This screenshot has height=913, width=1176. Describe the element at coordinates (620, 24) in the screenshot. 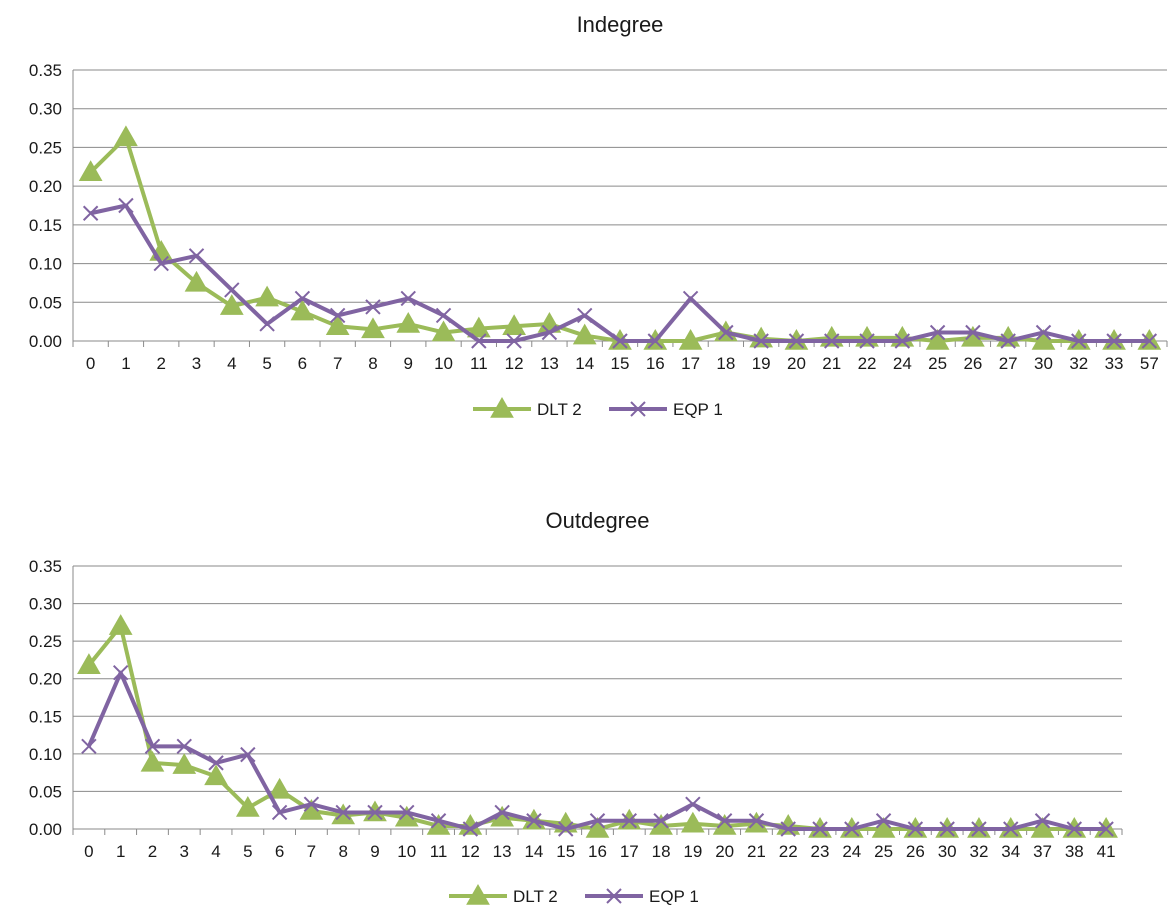

I see `chart-title: Indegree` at that location.